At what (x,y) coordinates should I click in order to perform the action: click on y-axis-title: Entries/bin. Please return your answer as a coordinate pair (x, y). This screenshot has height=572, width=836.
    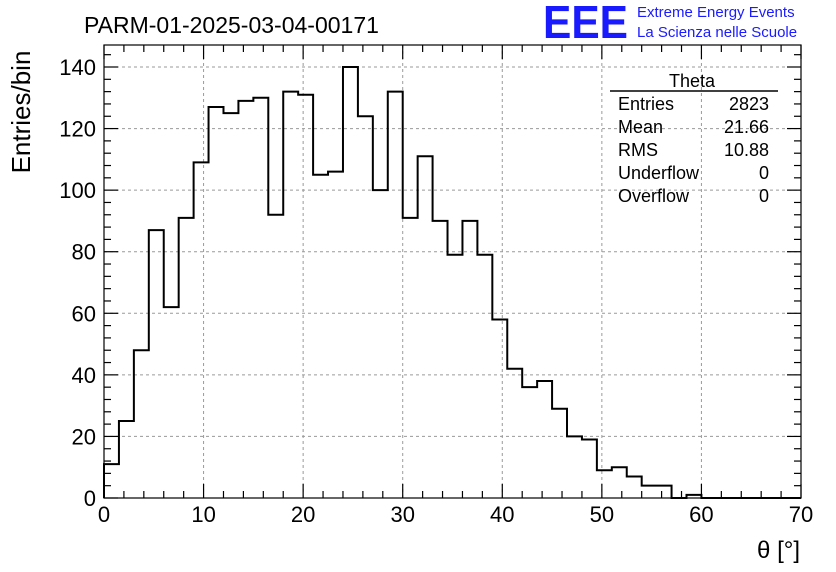
    Looking at the image, I should click on (21, 112).